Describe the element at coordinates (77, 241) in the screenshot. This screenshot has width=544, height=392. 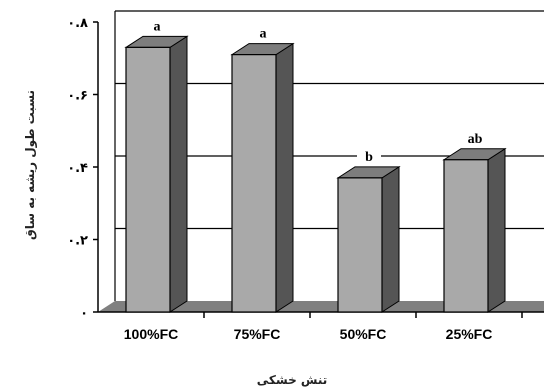
I see `y-tick-label: ۰.۲` at that location.